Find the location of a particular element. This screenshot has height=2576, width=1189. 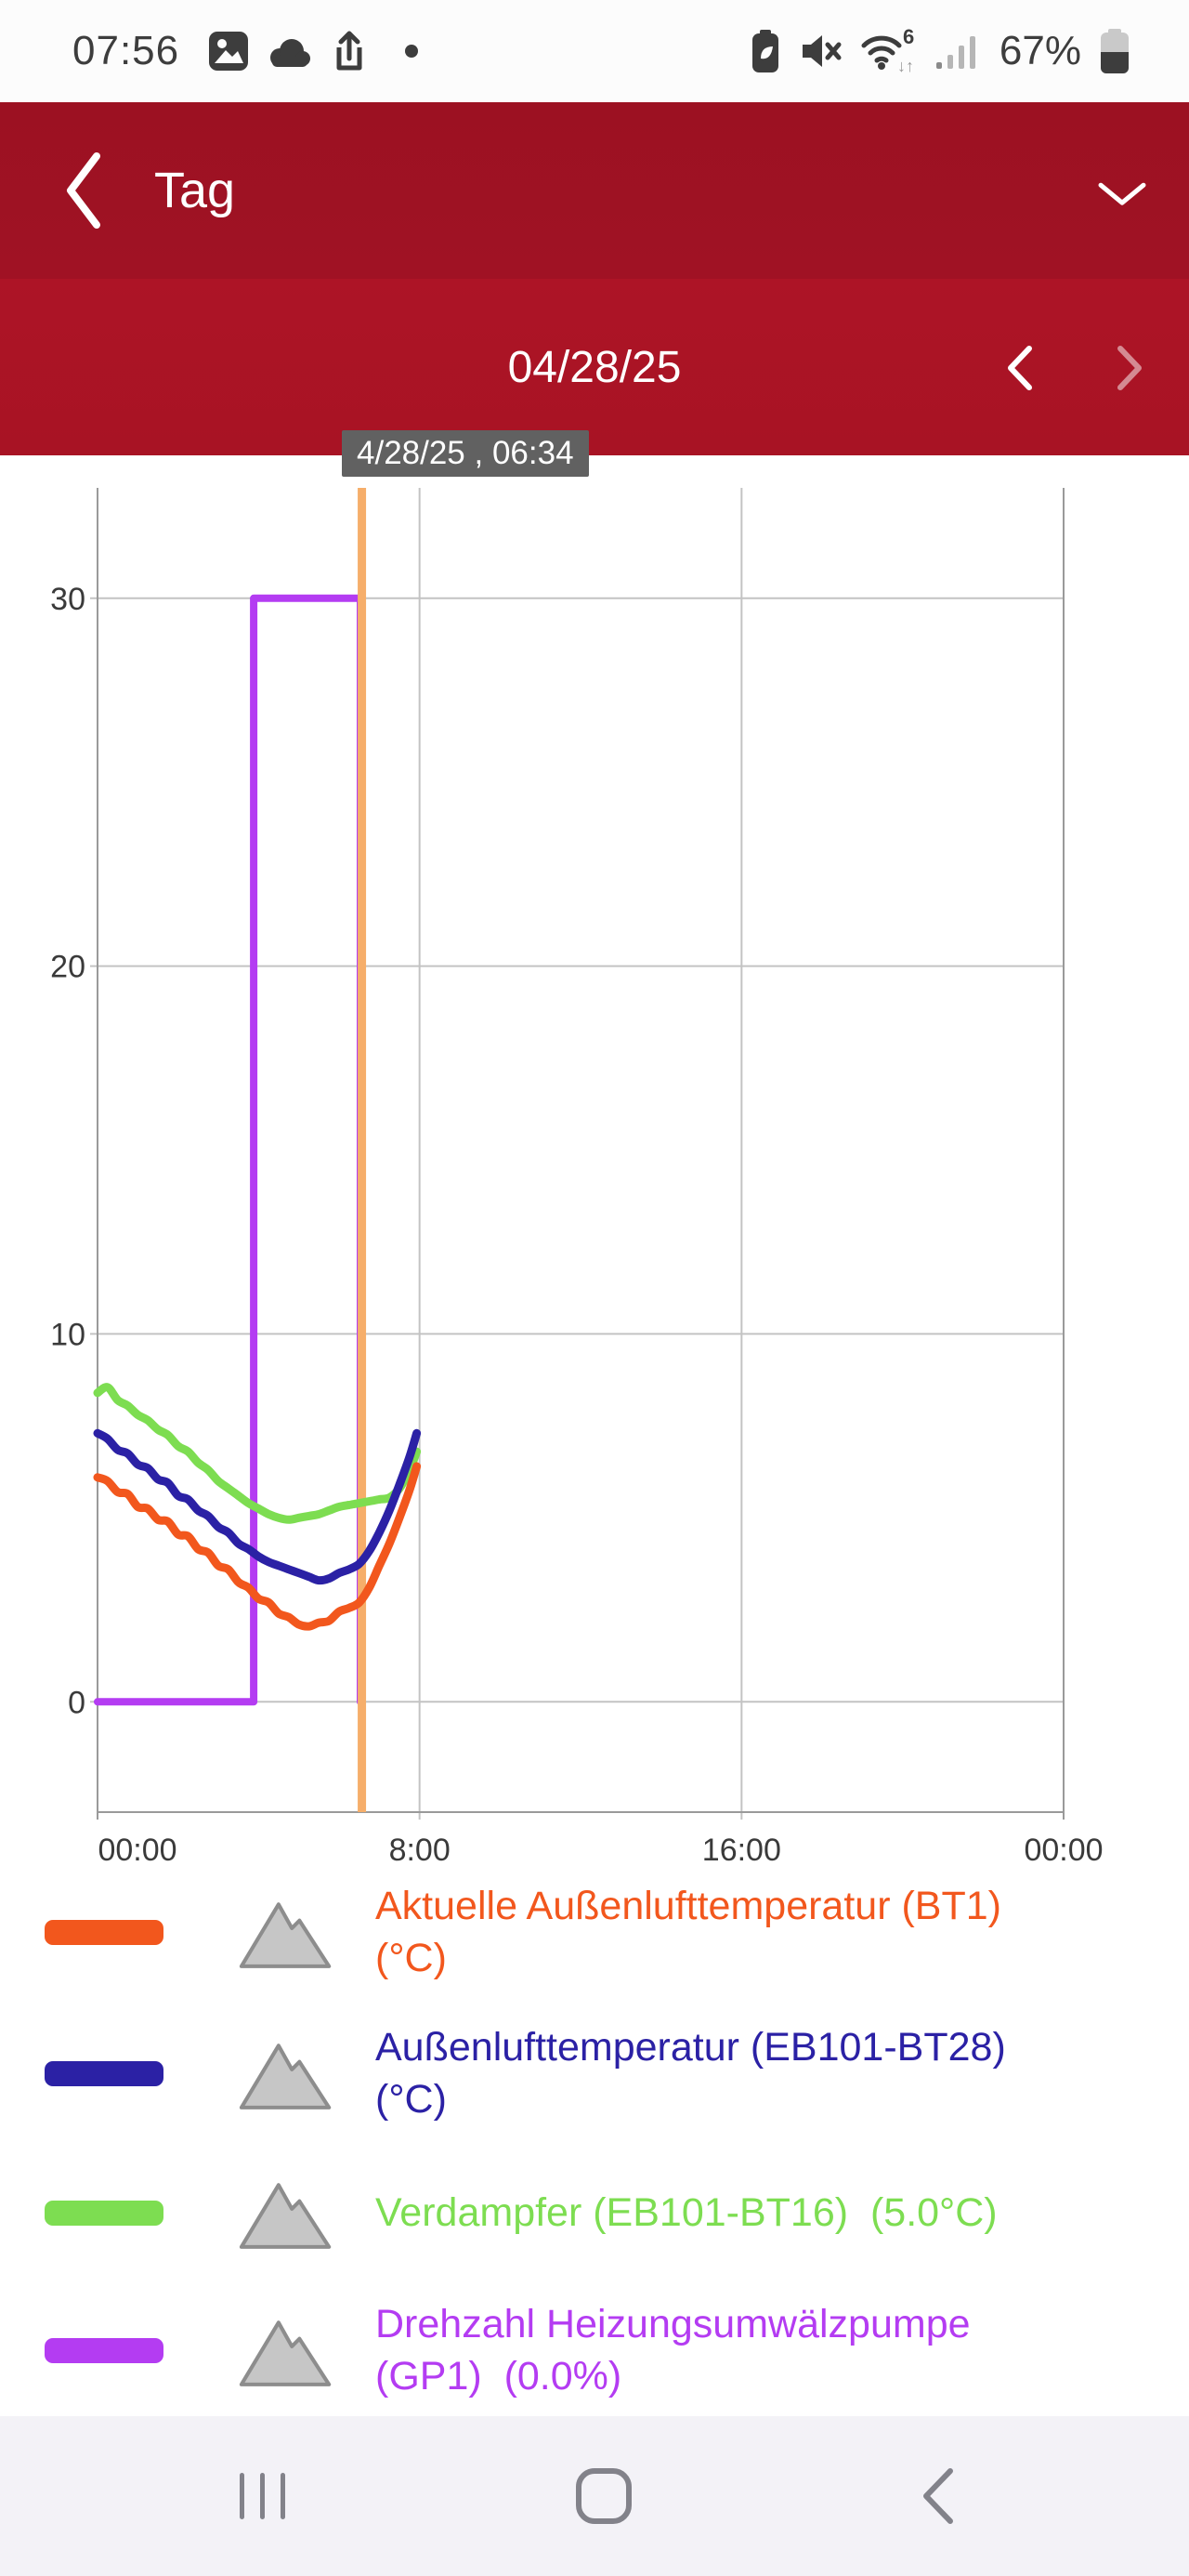

y-tick-label: 10 is located at coordinates (68, 1334).